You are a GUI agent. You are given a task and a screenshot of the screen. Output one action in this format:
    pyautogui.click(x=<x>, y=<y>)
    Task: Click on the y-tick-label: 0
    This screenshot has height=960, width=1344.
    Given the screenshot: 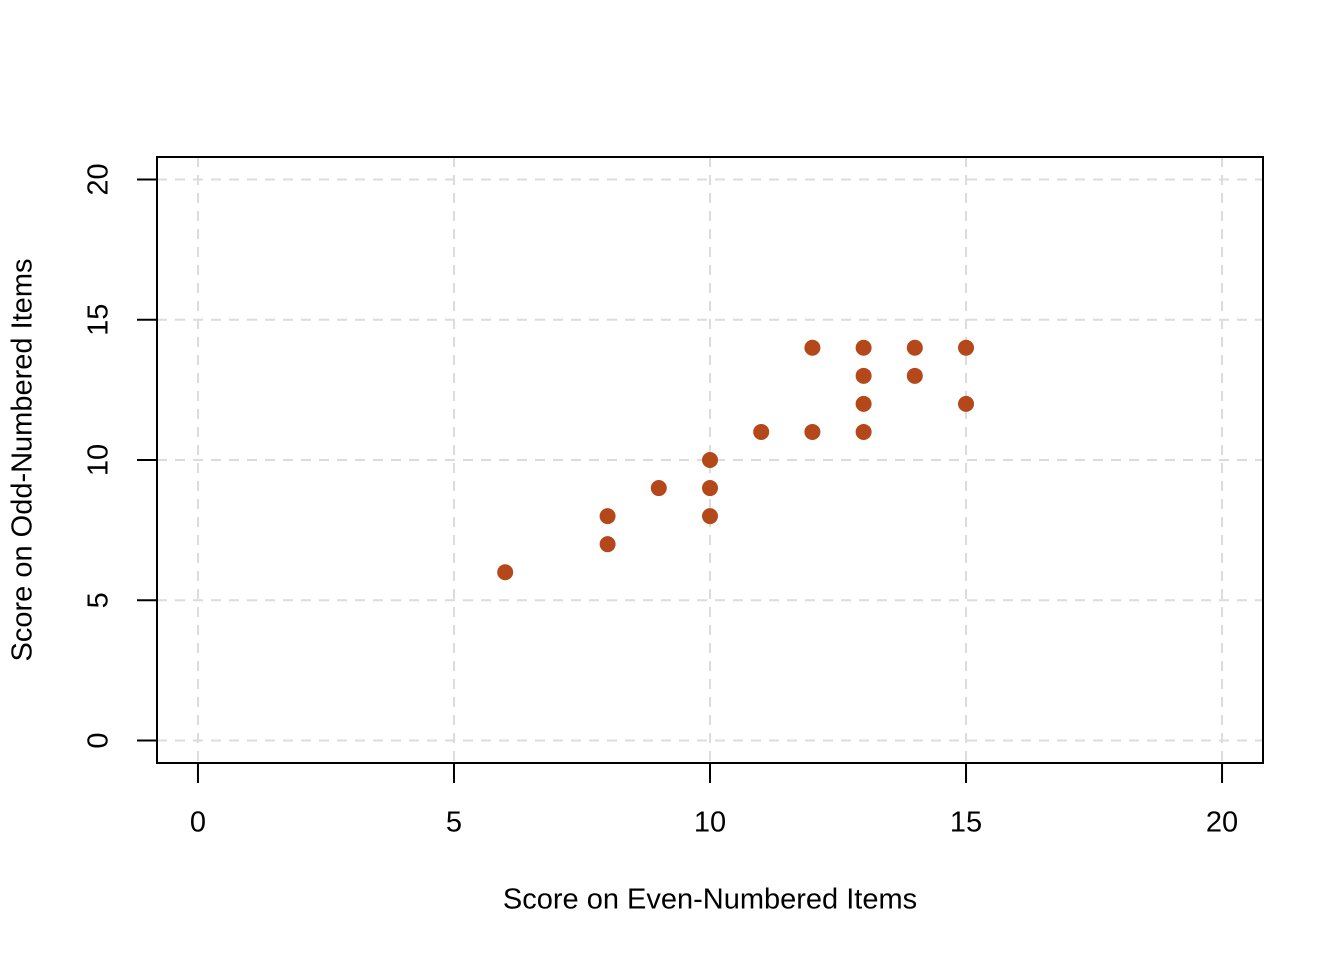 What is the action you would take?
    pyautogui.click(x=99, y=740)
    